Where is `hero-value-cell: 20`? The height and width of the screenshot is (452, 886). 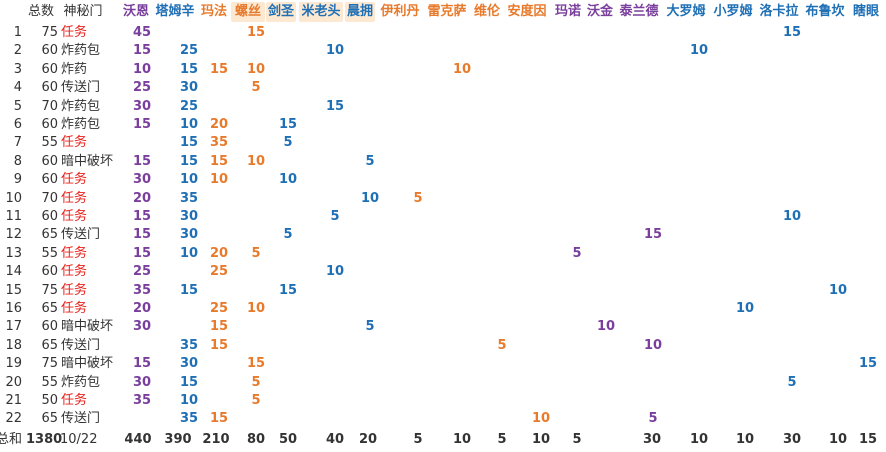
hero-value-cell: 20 is located at coordinates (219, 124).